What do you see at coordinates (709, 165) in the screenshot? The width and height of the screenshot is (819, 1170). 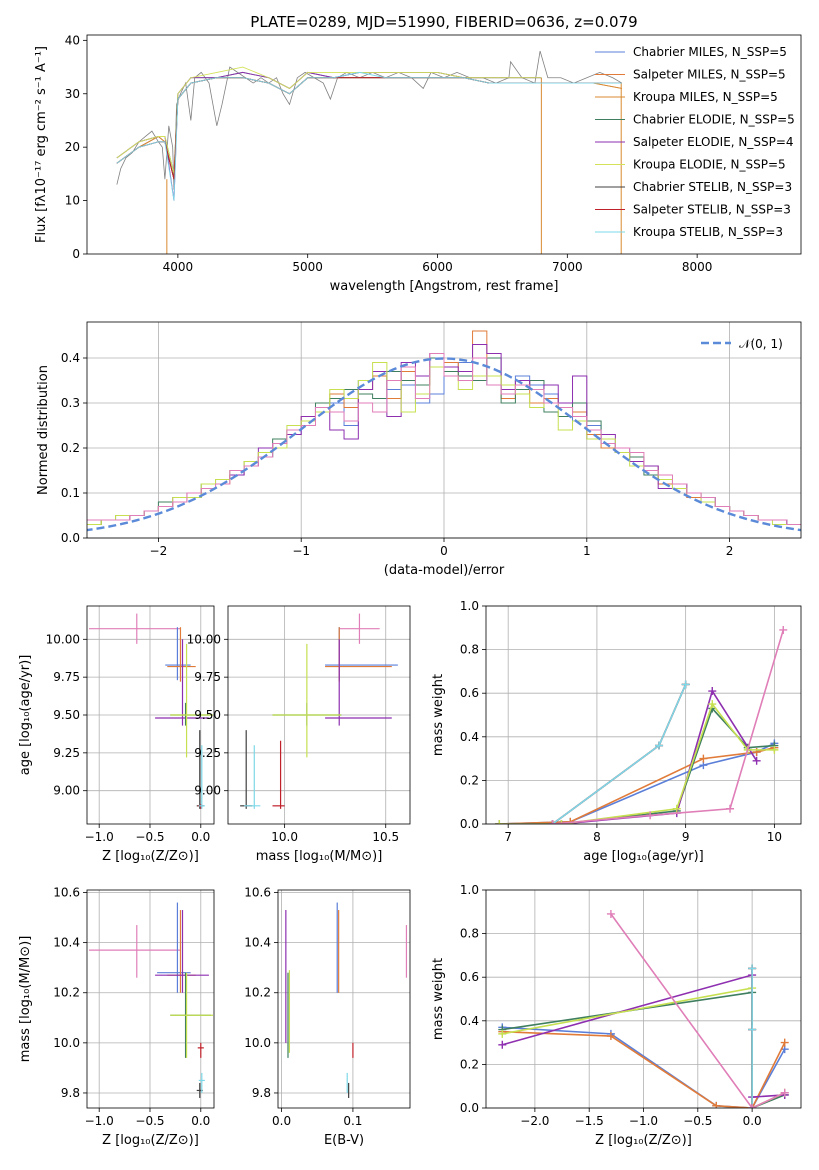 I see `legend-label: Kroupa ELODIE, N_SSP=5` at bounding box center [709, 165].